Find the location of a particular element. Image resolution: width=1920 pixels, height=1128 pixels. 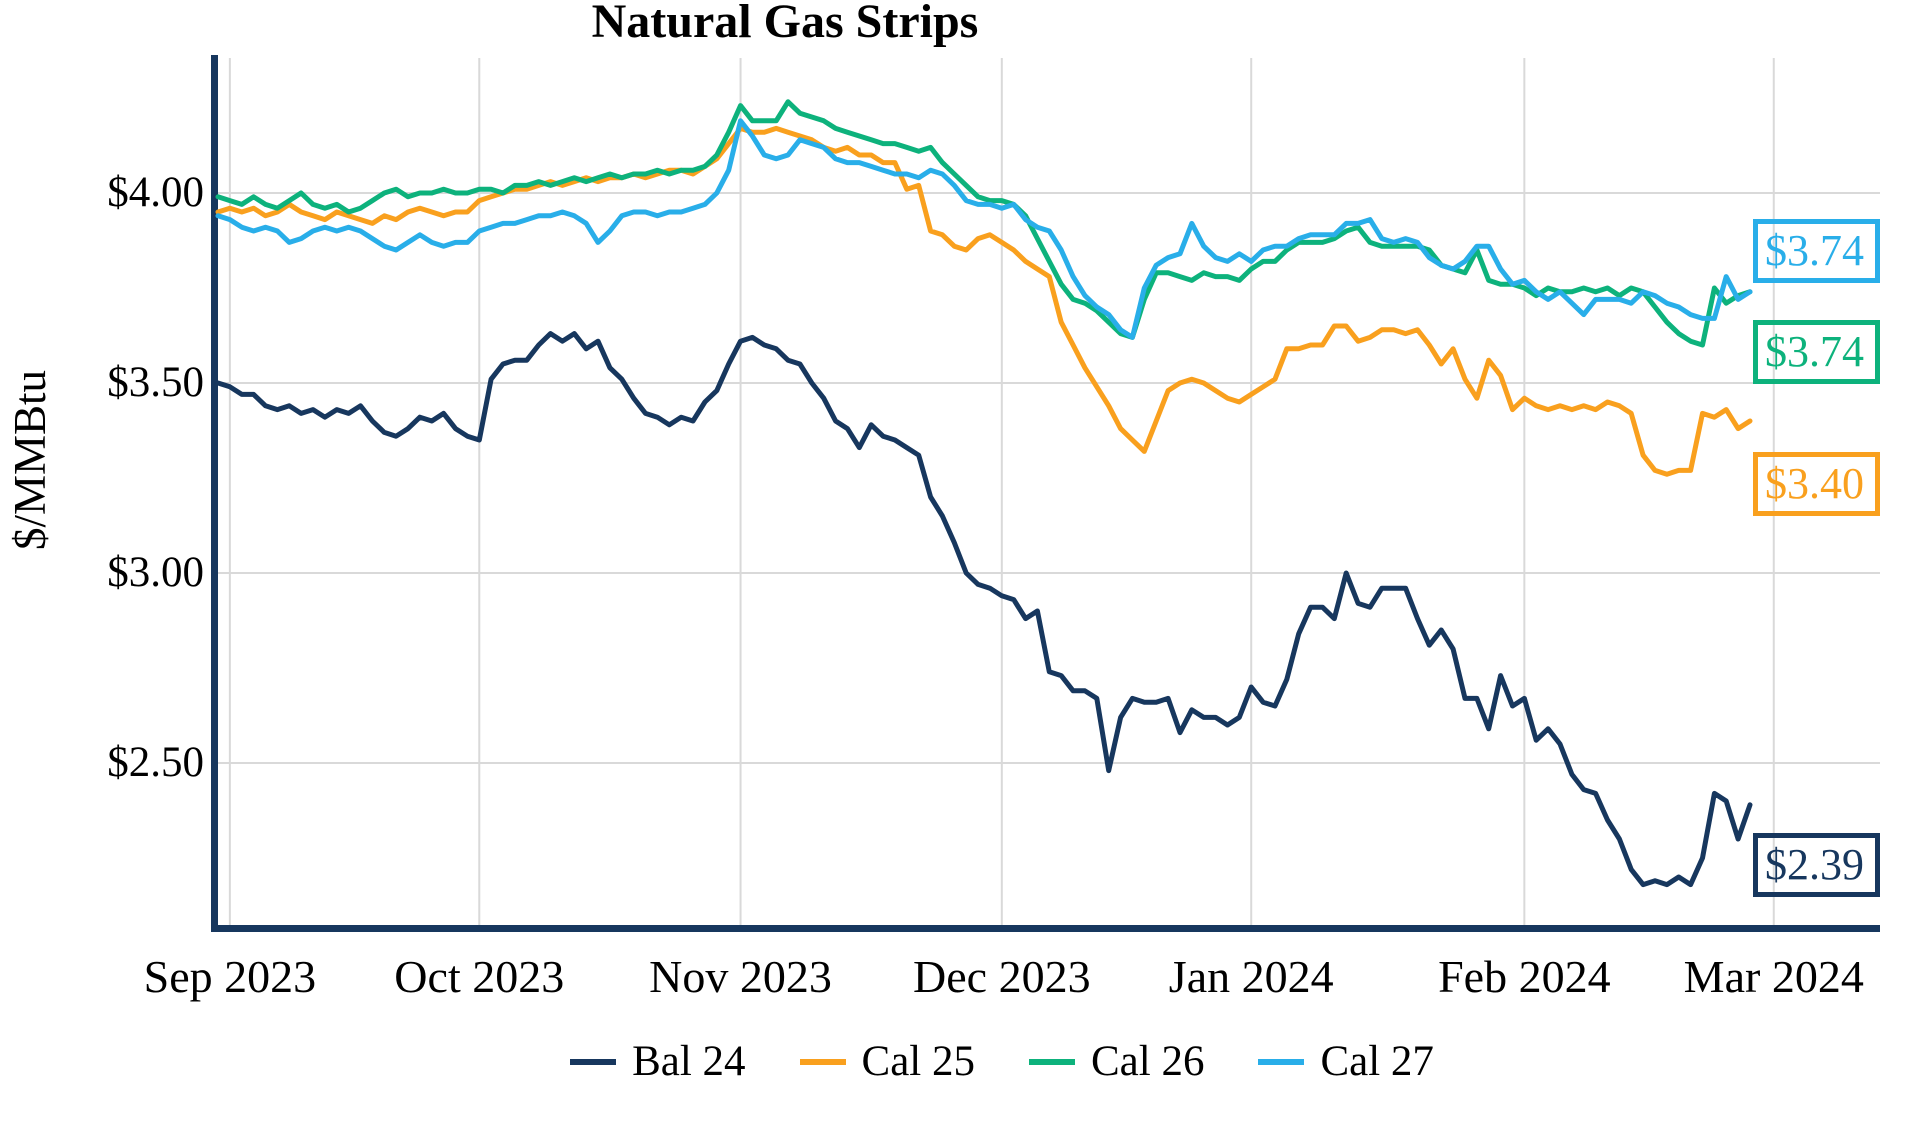

x-tick-label: Sep 2023 is located at coordinates (230, 976).